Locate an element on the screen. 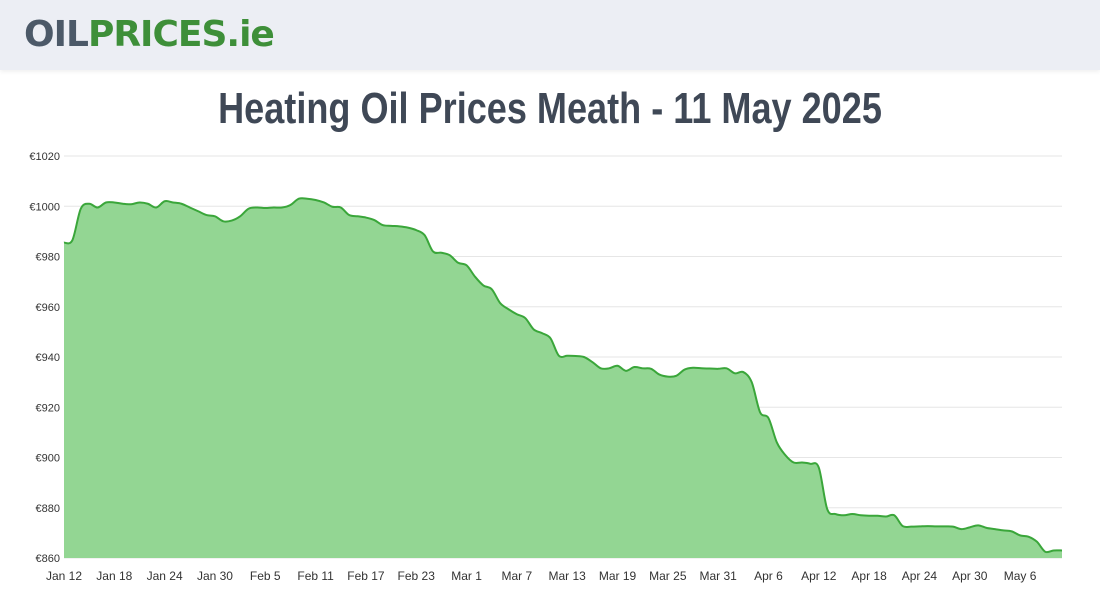 The image size is (1100, 600). x-tick-label: Feb 17 is located at coordinates (366, 576).